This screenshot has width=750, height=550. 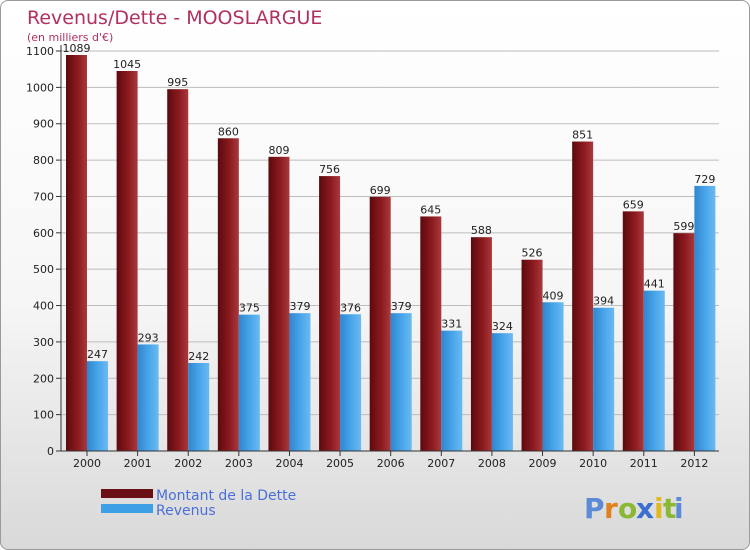 What do you see at coordinates (43, 306) in the screenshot?
I see `y-tick-label: 400` at bounding box center [43, 306].